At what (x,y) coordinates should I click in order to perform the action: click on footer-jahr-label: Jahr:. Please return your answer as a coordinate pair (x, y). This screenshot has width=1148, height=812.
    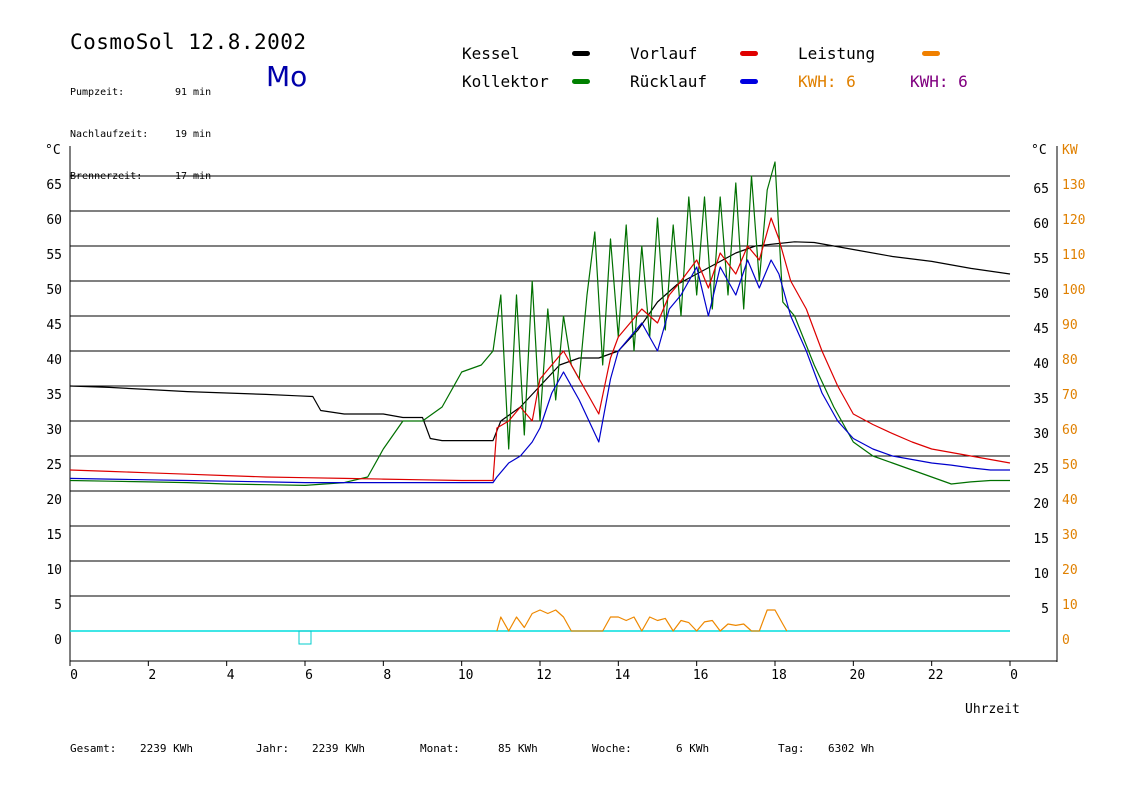
    Looking at the image, I should click on (273, 748).